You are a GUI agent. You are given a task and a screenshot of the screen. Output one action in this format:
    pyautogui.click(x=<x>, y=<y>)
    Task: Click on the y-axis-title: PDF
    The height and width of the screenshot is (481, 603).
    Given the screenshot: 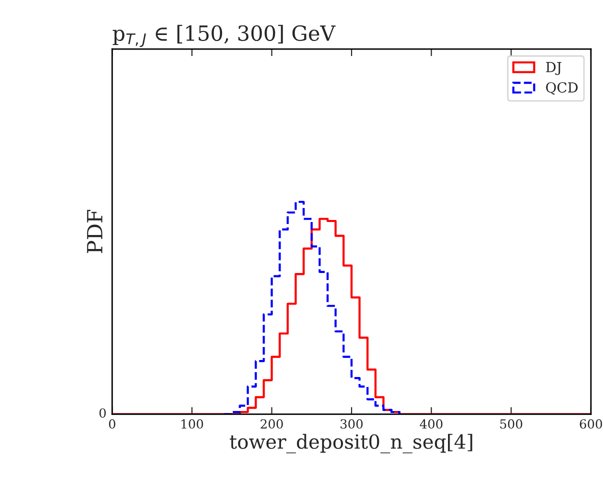 What is the action you would take?
    pyautogui.click(x=94, y=232)
    